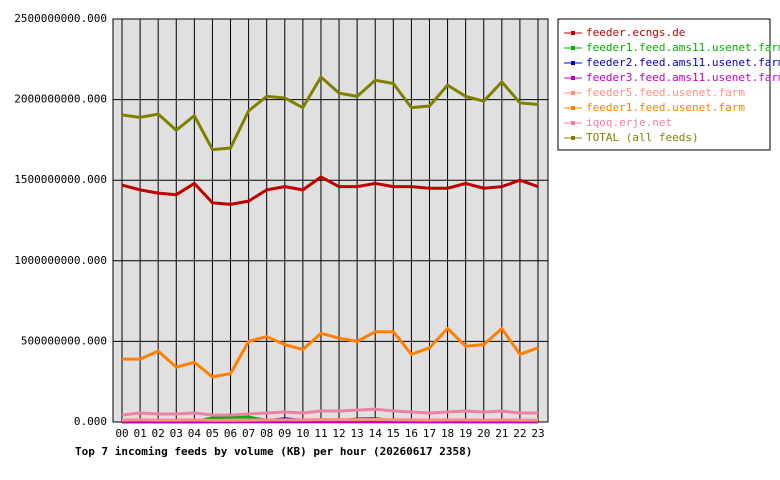  I want to click on legend-label: feeder.ecngs.de, so click(635, 32).